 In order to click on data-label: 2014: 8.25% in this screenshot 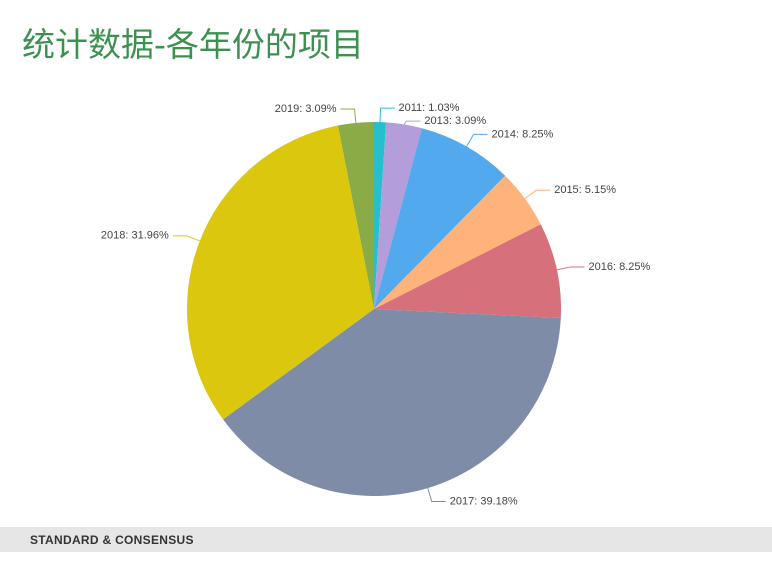, I will do `click(523, 134)`.